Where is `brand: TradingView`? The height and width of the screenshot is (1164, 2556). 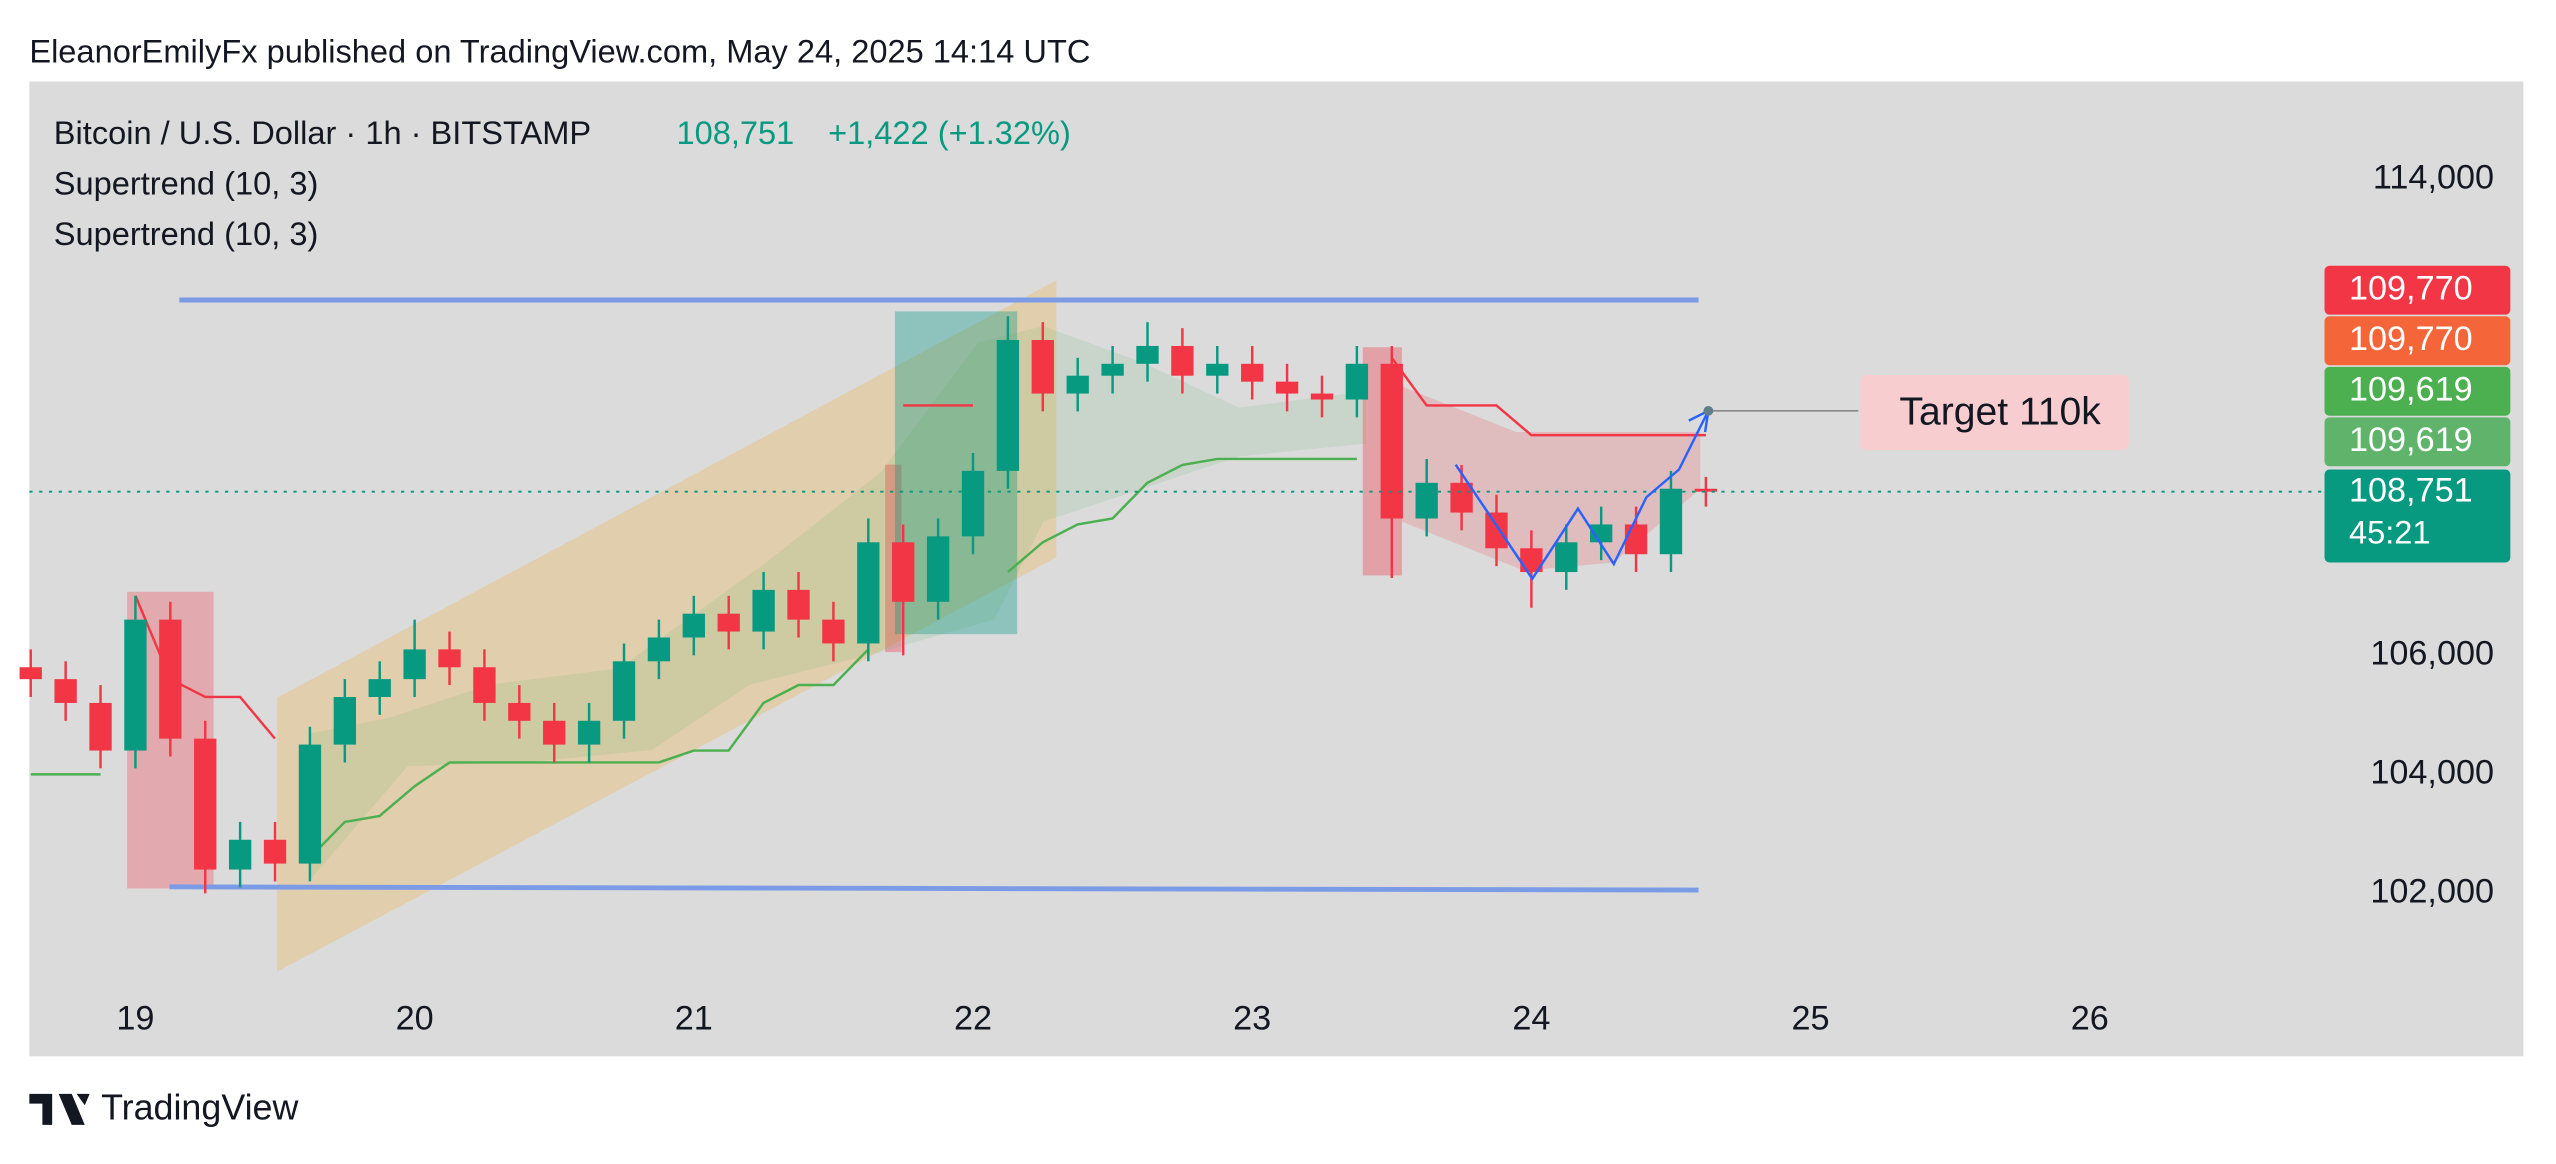
brand: TradingView is located at coordinates (199, 1108).